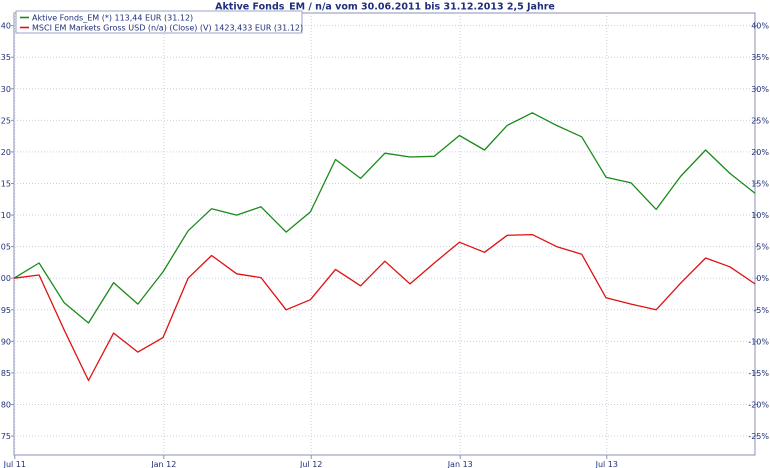 The width and height of the screenshot is (770, 468). Describe the element at coordinates (5, 26) in the screenshot. I see `left-axis-tick-label: 140` at that location.